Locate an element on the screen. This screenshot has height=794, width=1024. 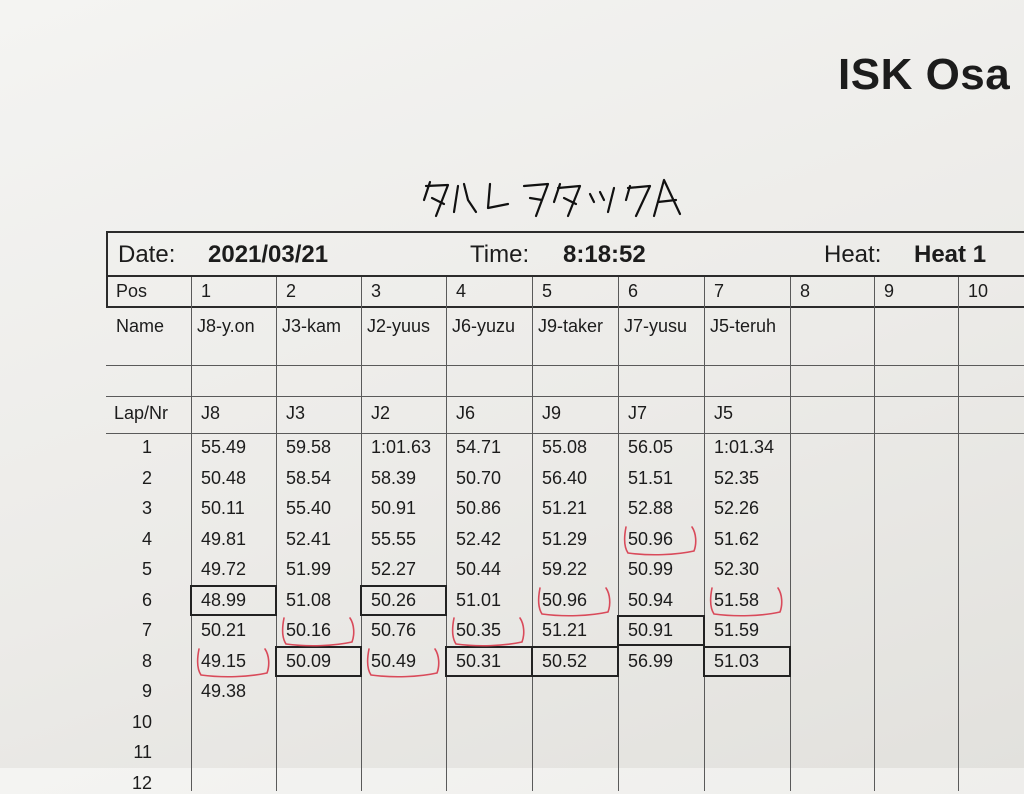
driver-name: J5-teruh is located at coordinates (743, 326).